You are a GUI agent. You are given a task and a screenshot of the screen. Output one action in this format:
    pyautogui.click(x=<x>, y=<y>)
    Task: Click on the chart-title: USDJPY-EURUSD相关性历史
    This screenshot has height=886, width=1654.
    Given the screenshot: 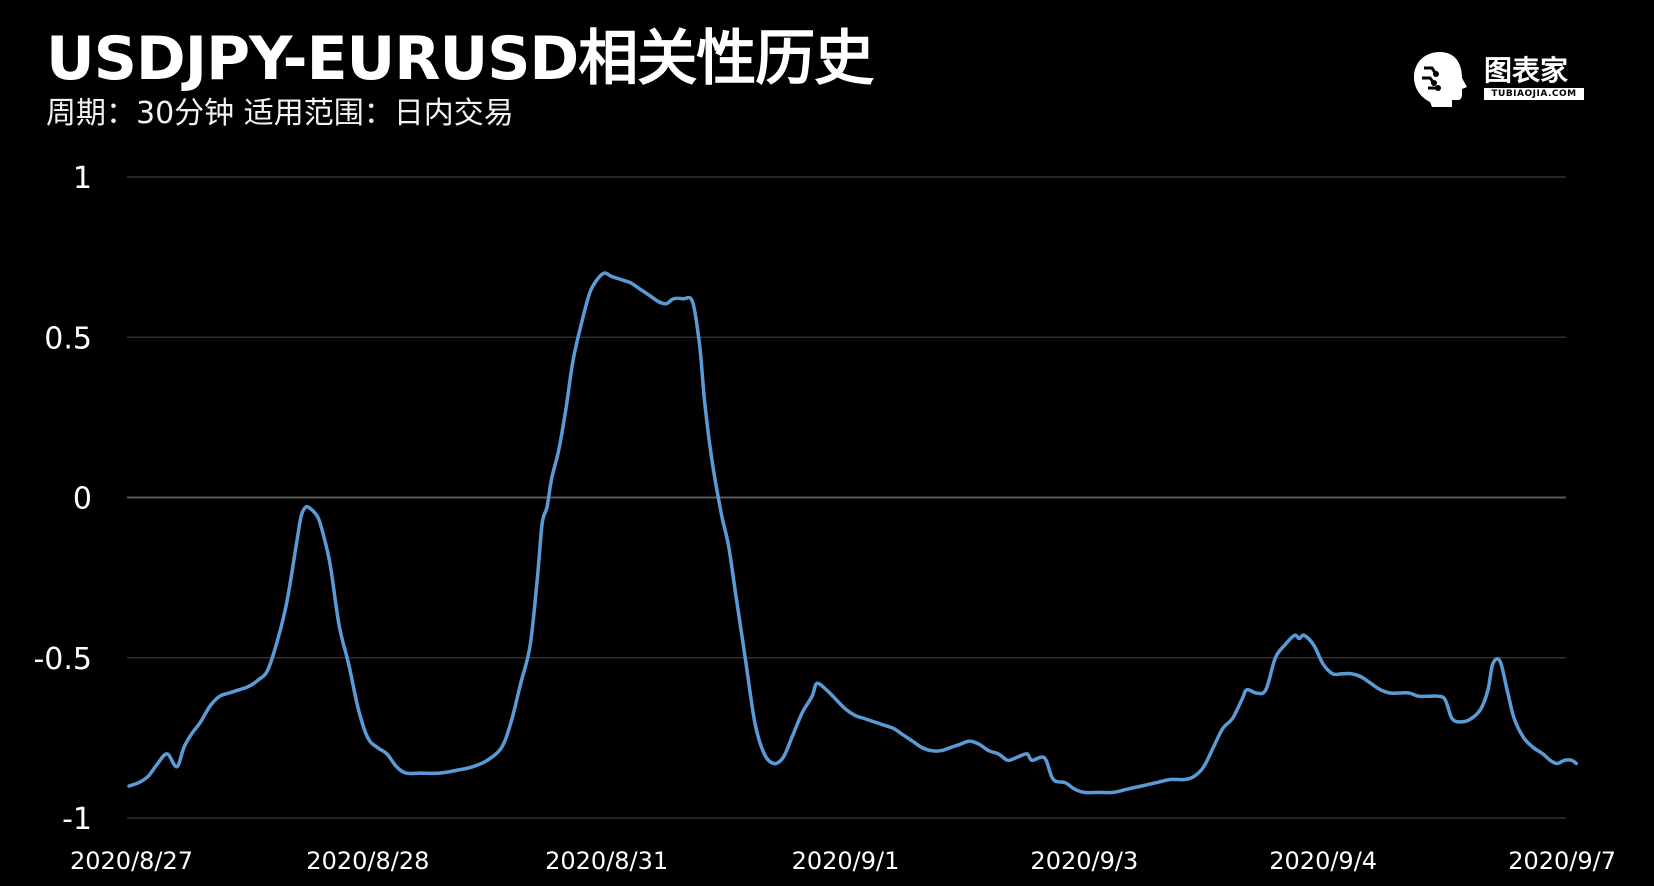 What is the action you would take?
    pyautogui.click(x=460, y=59)
    